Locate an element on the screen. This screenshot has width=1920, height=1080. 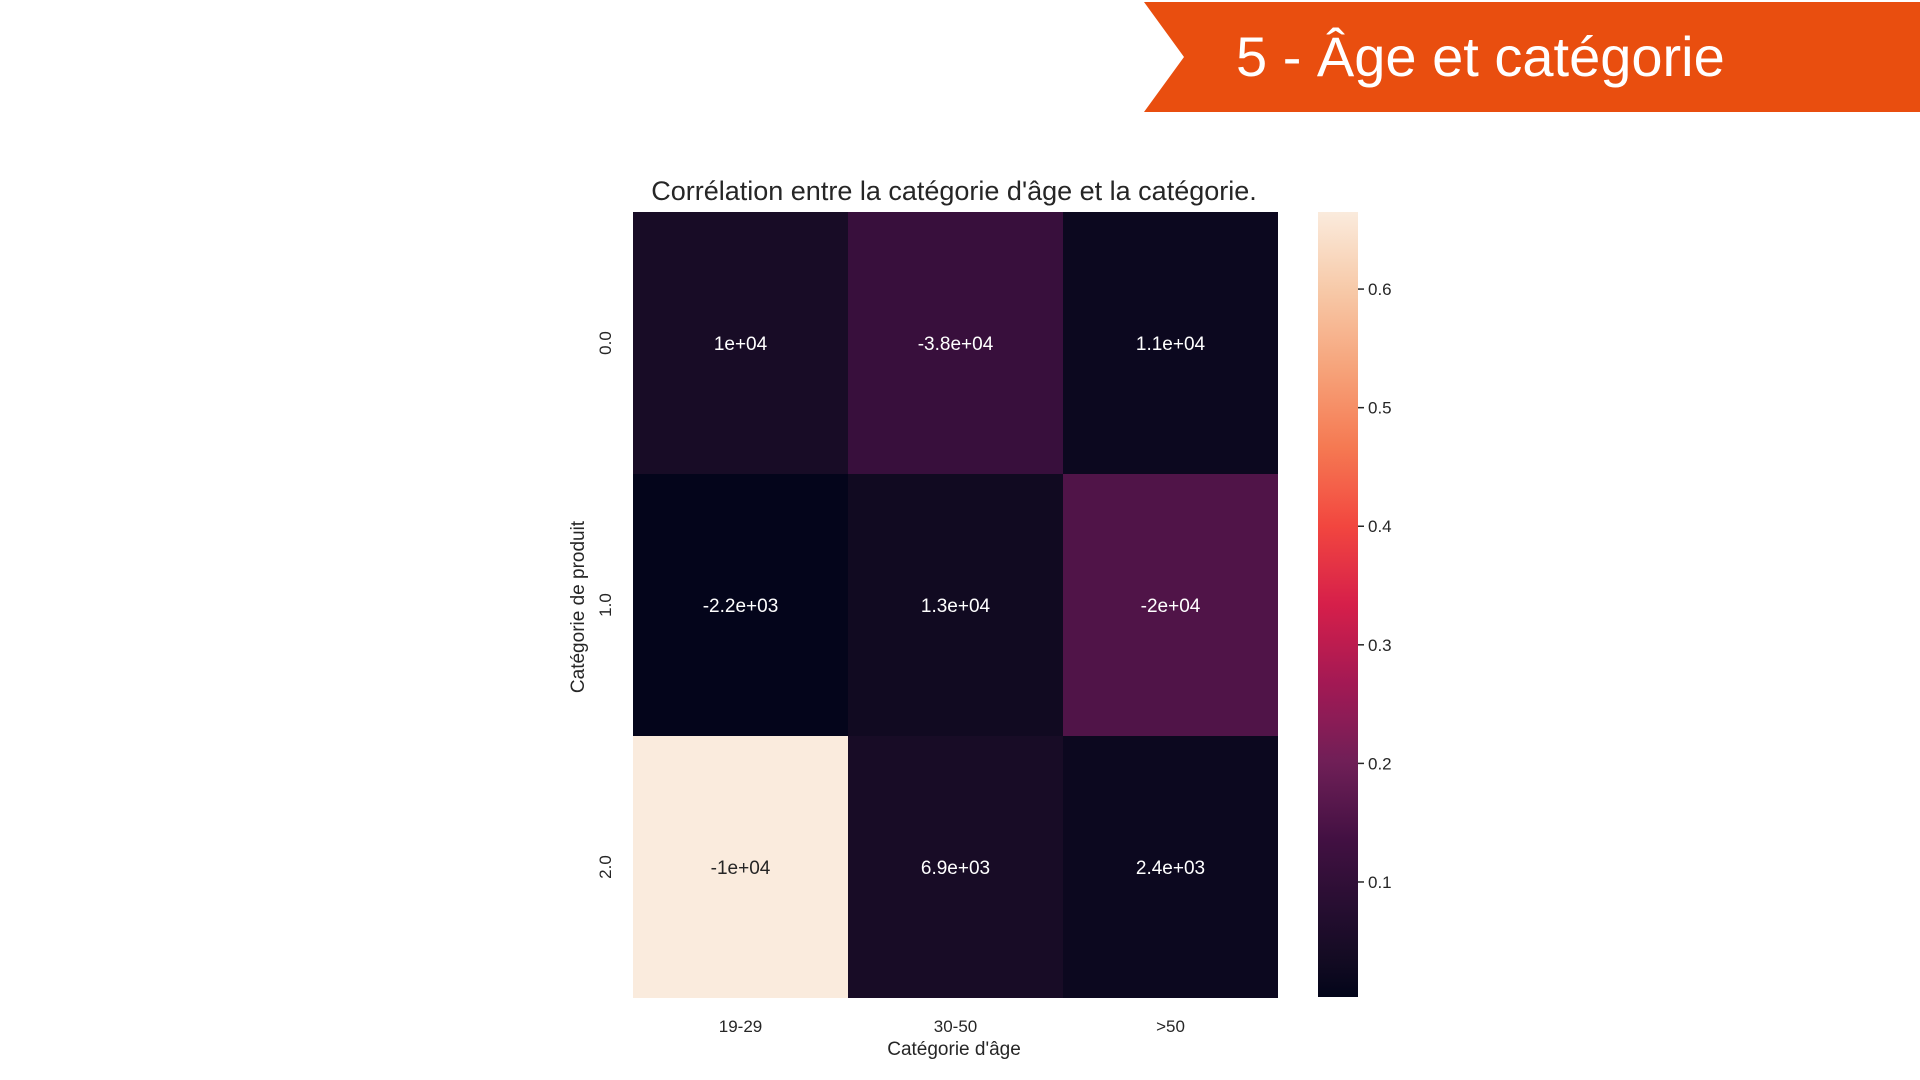
banner-shape is located at coordinates (1532, 57).